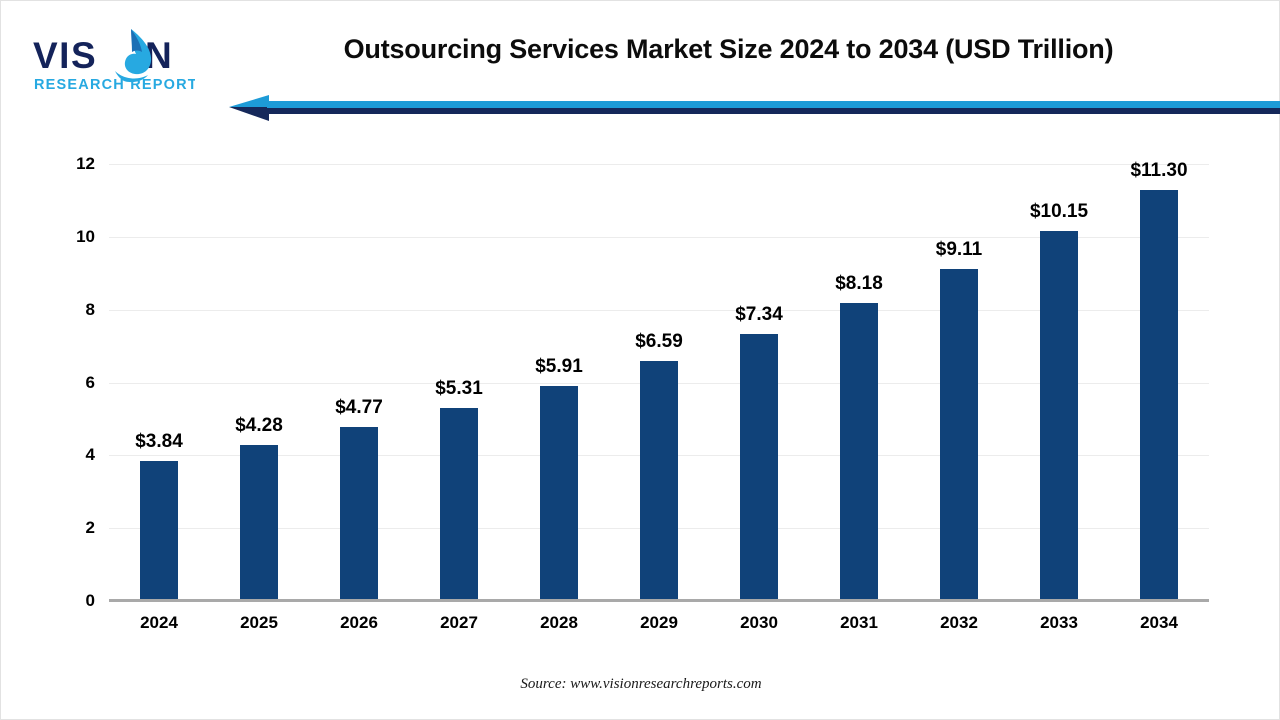  What do you see at coordinates (359, 622) in the screenshot?
I see `x-axis-tick-label: 2026` at bounding box center [359, 622].